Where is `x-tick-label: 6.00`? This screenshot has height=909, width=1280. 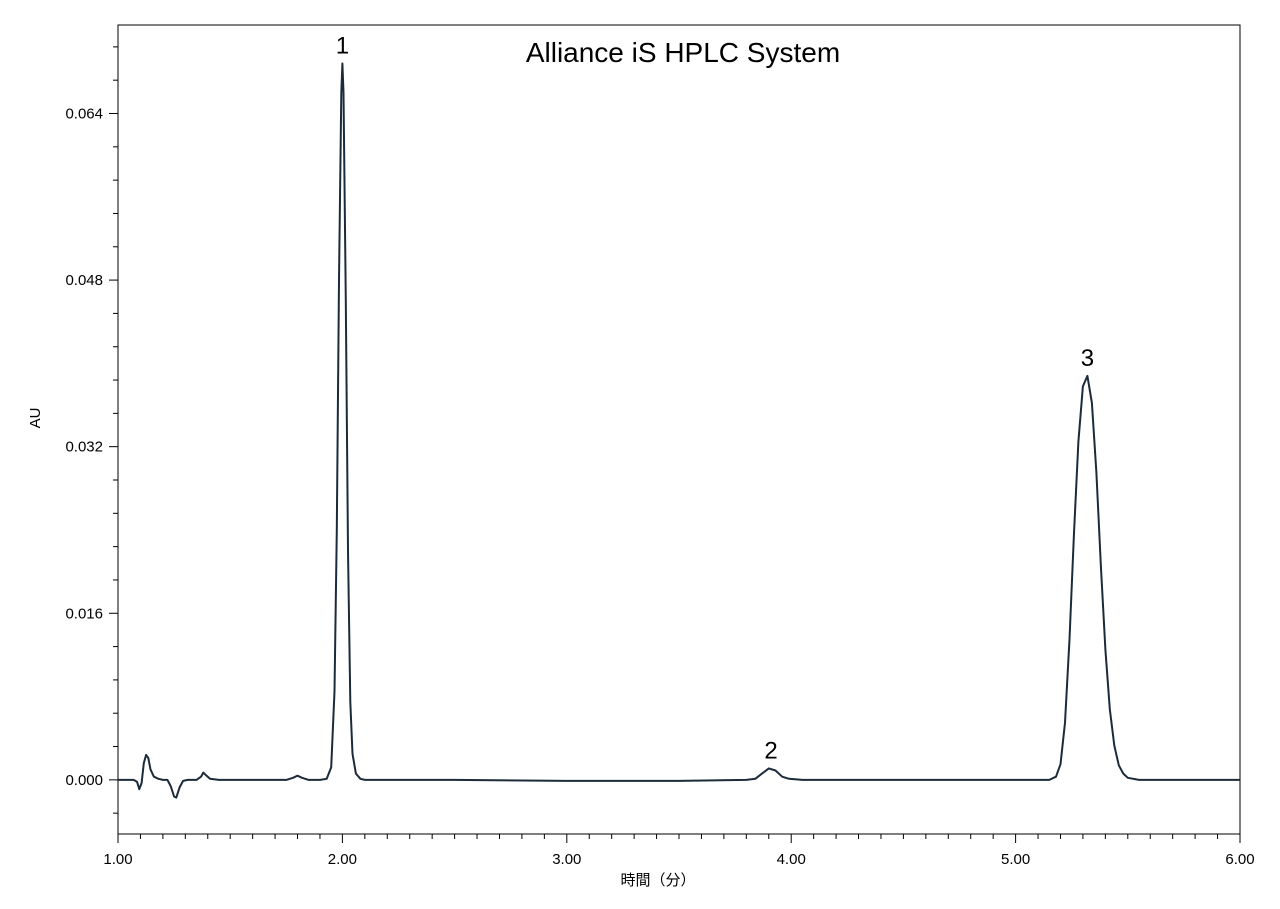 x-tick-label: 6.00 is located at coordinates (1239, 859).